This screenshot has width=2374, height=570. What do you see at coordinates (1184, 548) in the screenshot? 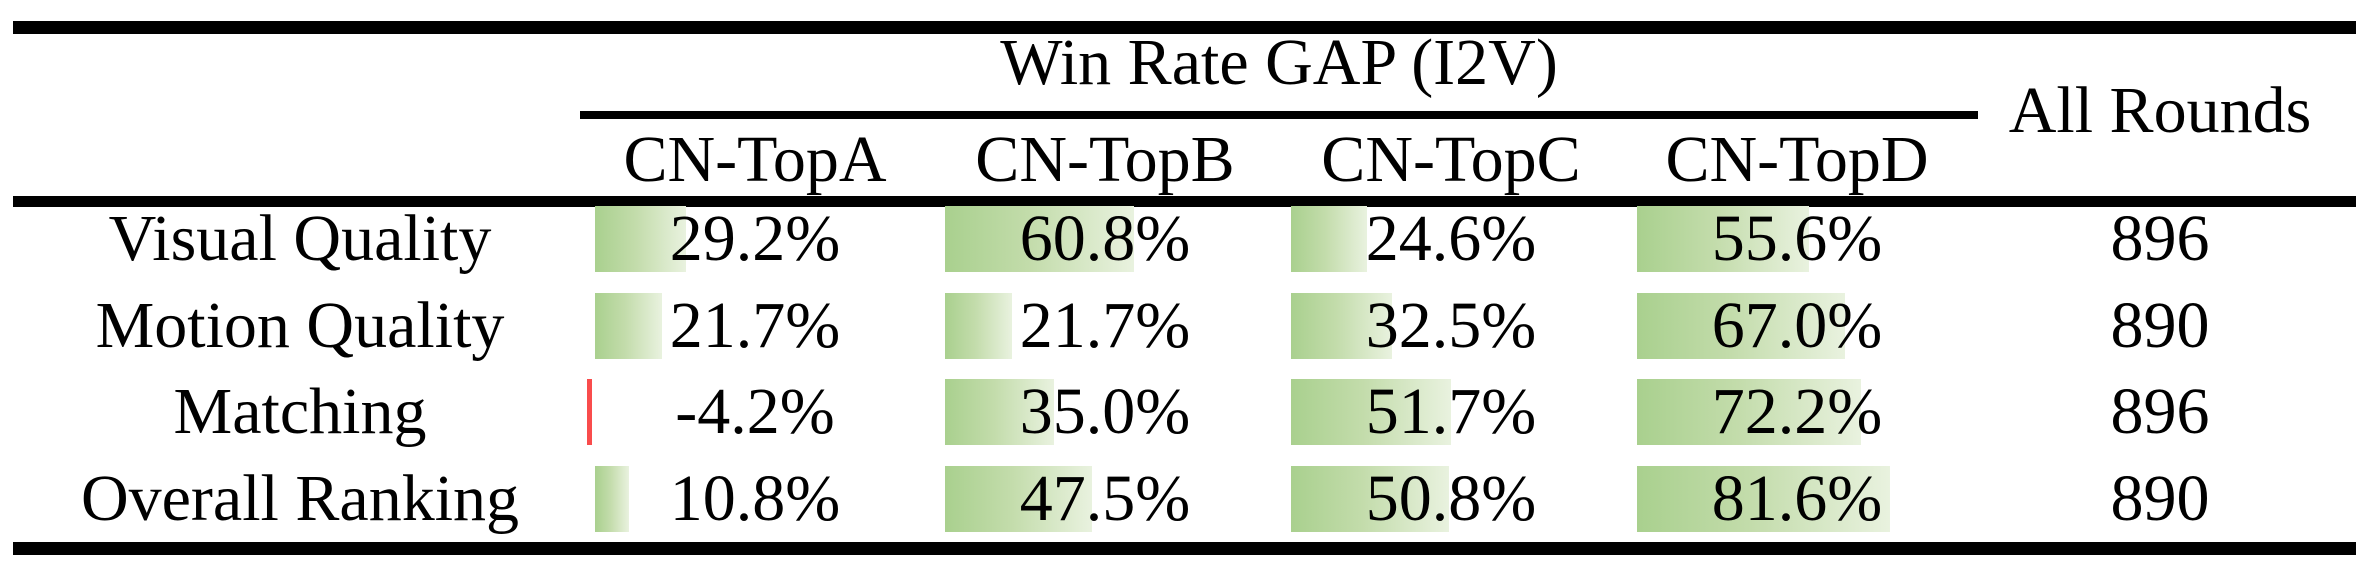
I see `table-bottom-rule` at bounding box center [1184, 548].